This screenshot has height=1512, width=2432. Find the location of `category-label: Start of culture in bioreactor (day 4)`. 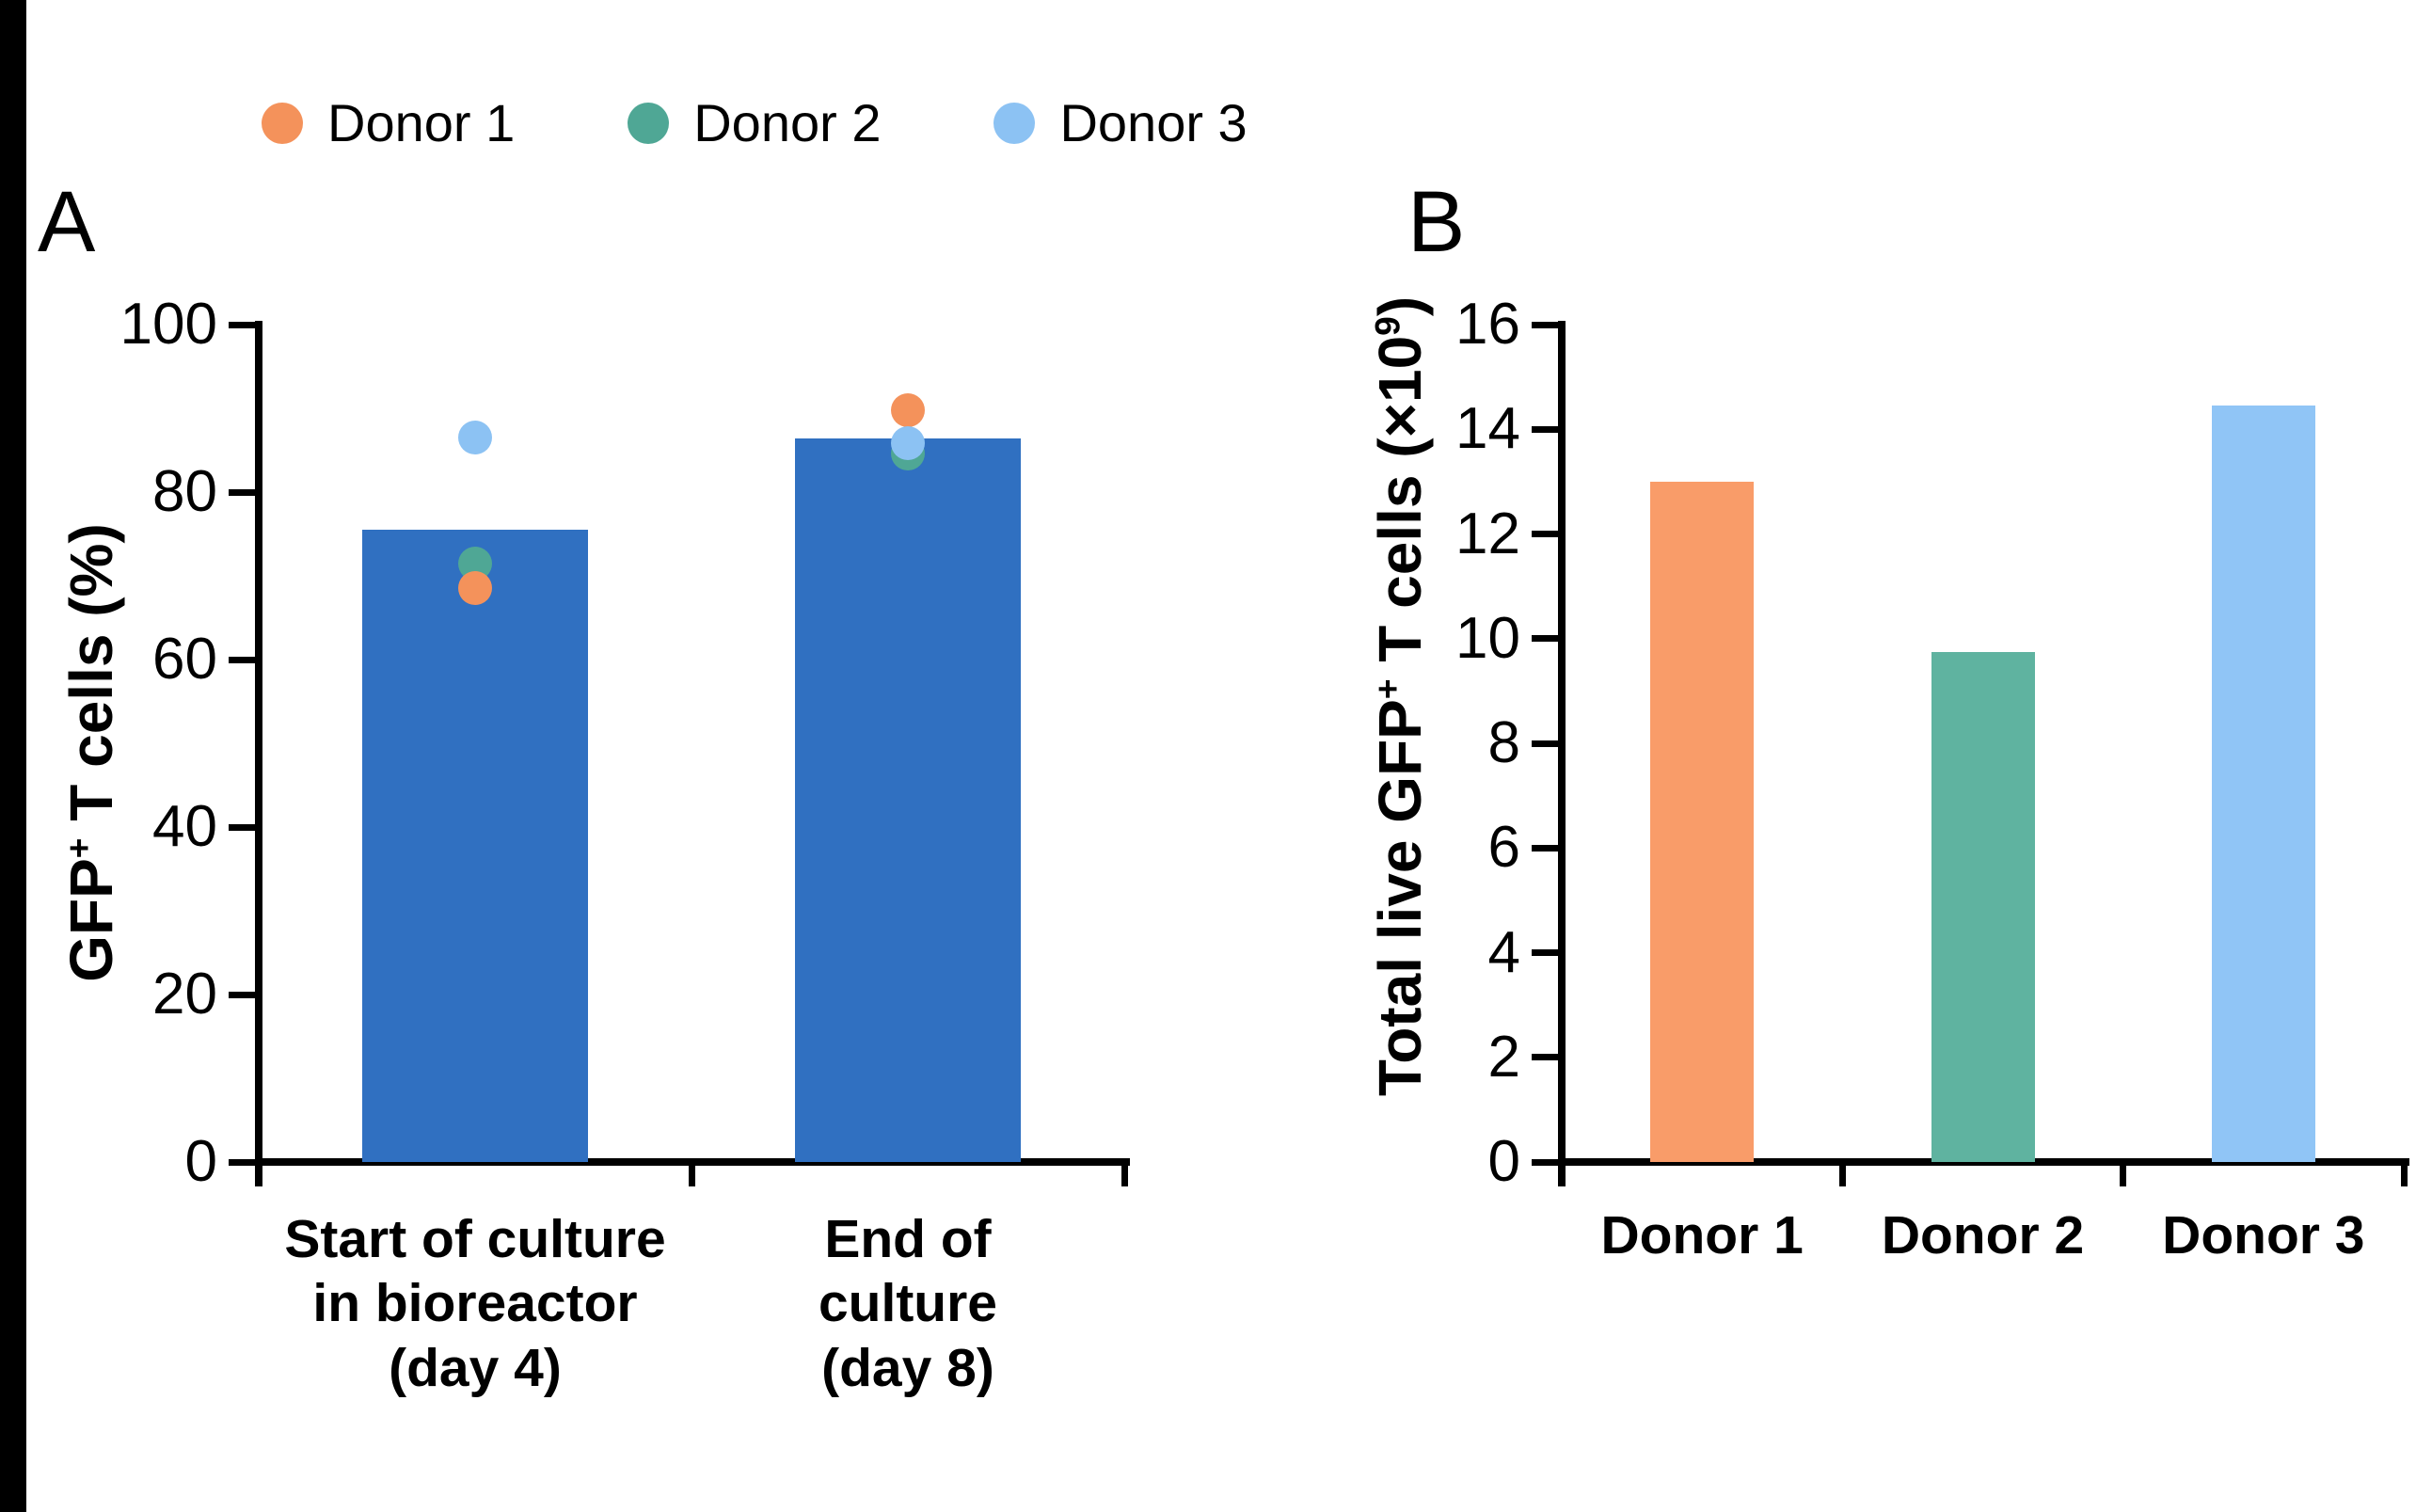

category-label: Start of culture in bioreactor (day 4) is located at coordinates (475, 1304).